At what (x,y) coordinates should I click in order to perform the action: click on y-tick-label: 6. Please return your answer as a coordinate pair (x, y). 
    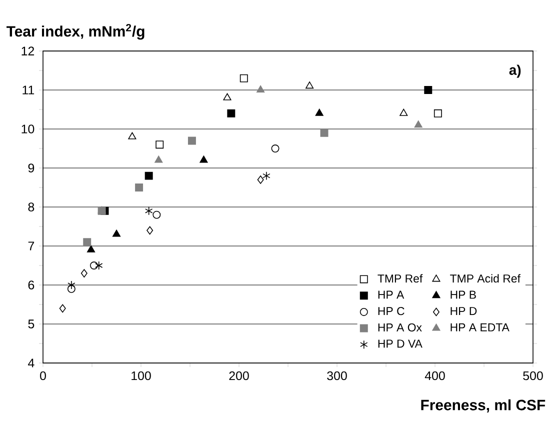
    Looking at the image, I should click on (31, 285).